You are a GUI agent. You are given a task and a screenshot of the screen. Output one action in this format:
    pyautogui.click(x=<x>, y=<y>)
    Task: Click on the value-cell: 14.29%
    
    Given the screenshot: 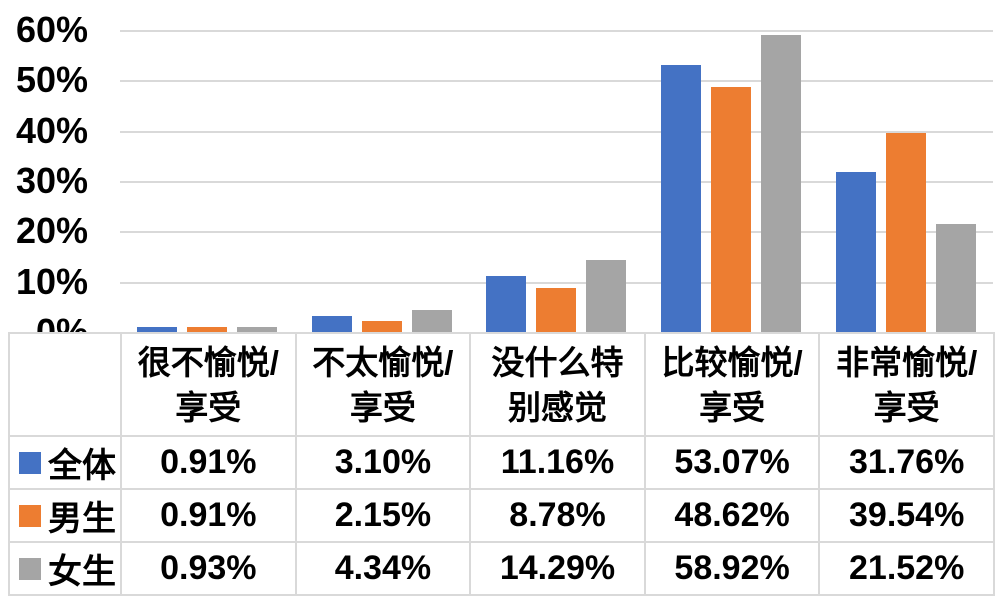 What is the action you would take?
    pyautogui.click(x=557, y=568)
    